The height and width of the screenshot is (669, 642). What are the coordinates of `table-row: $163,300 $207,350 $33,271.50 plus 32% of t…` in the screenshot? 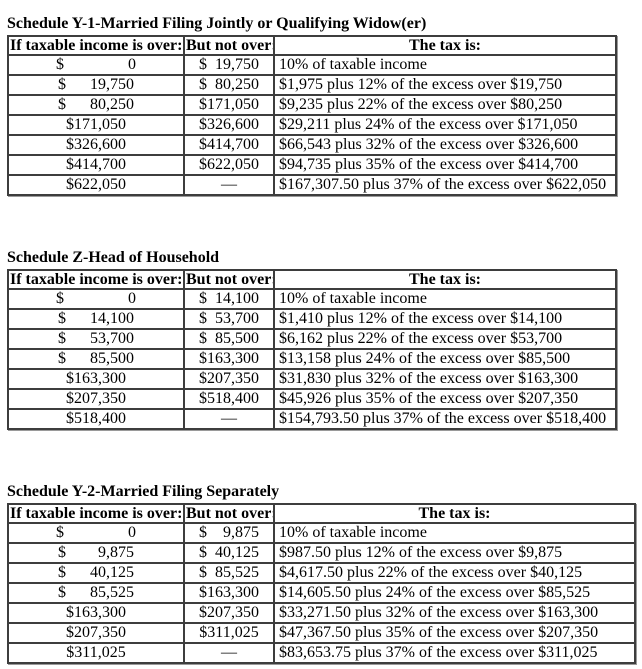 It's located at (321, 613).